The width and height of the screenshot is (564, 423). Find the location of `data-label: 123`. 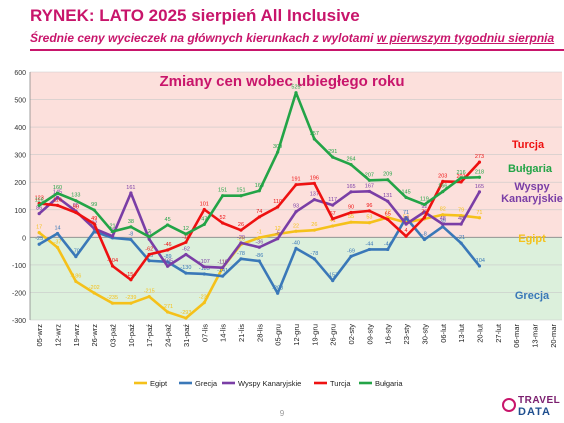

data-label: 123 is located at coordinates (39, 198).